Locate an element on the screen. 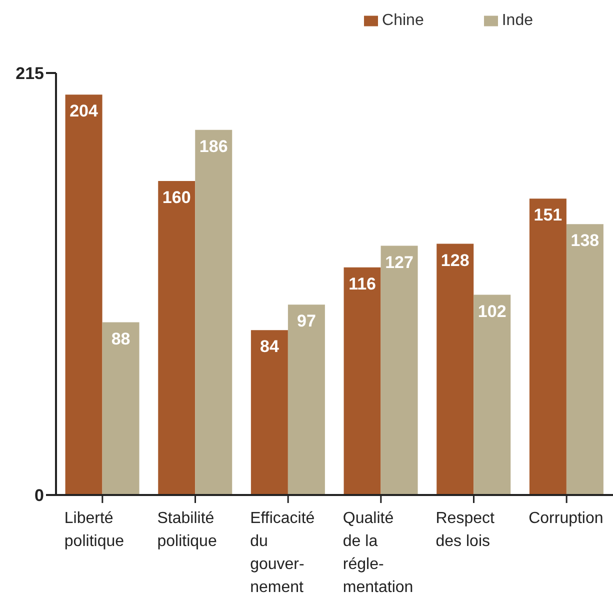 The width and height of the screenshot is (613, 611). x-tick-label: Corruption is located at coordinates (566, 518).